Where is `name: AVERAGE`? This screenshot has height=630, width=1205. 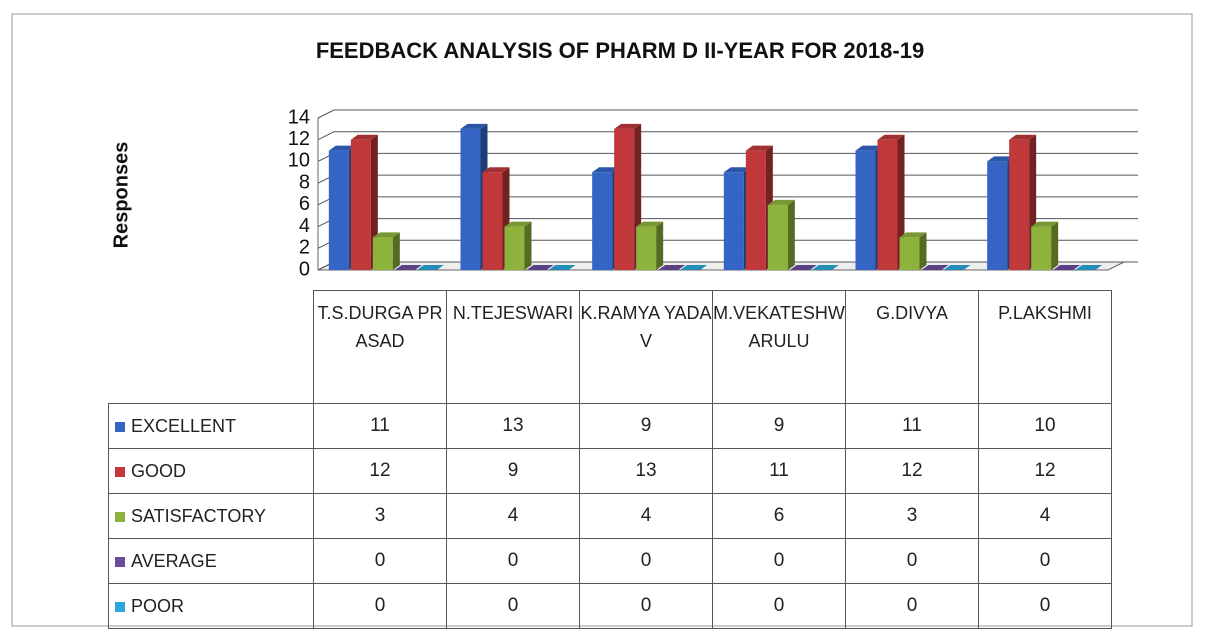
name: AVERAGE is located at coordinates (211, 561).